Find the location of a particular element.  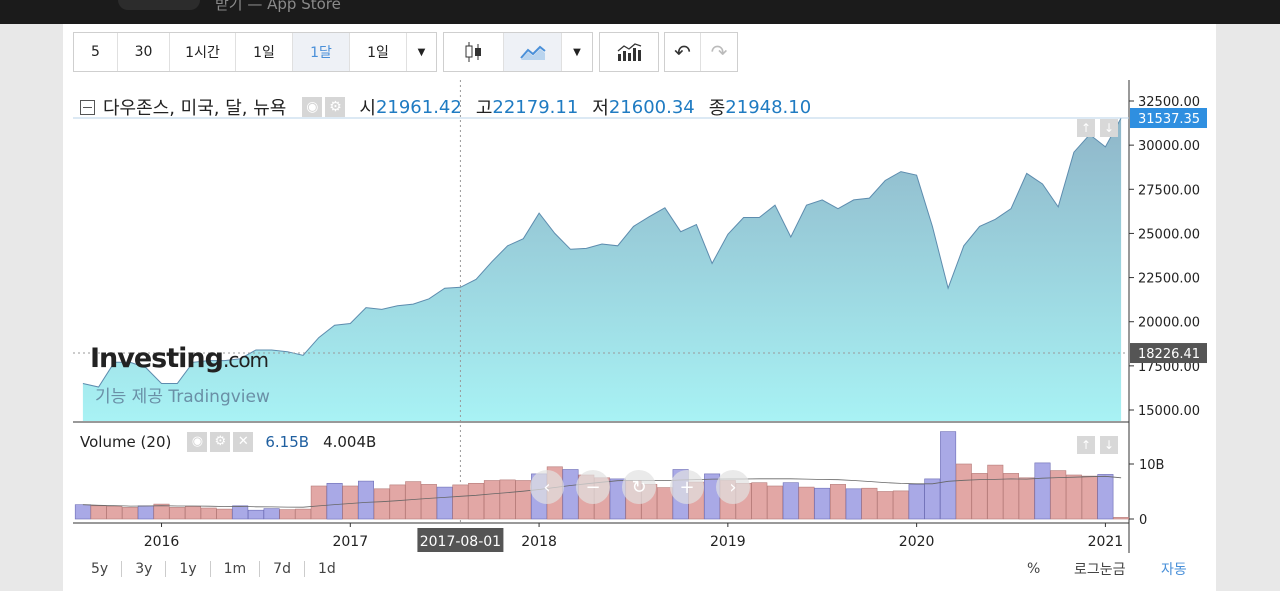

price-tick-label: 17500.00 is located at coordinates (1169, 367).